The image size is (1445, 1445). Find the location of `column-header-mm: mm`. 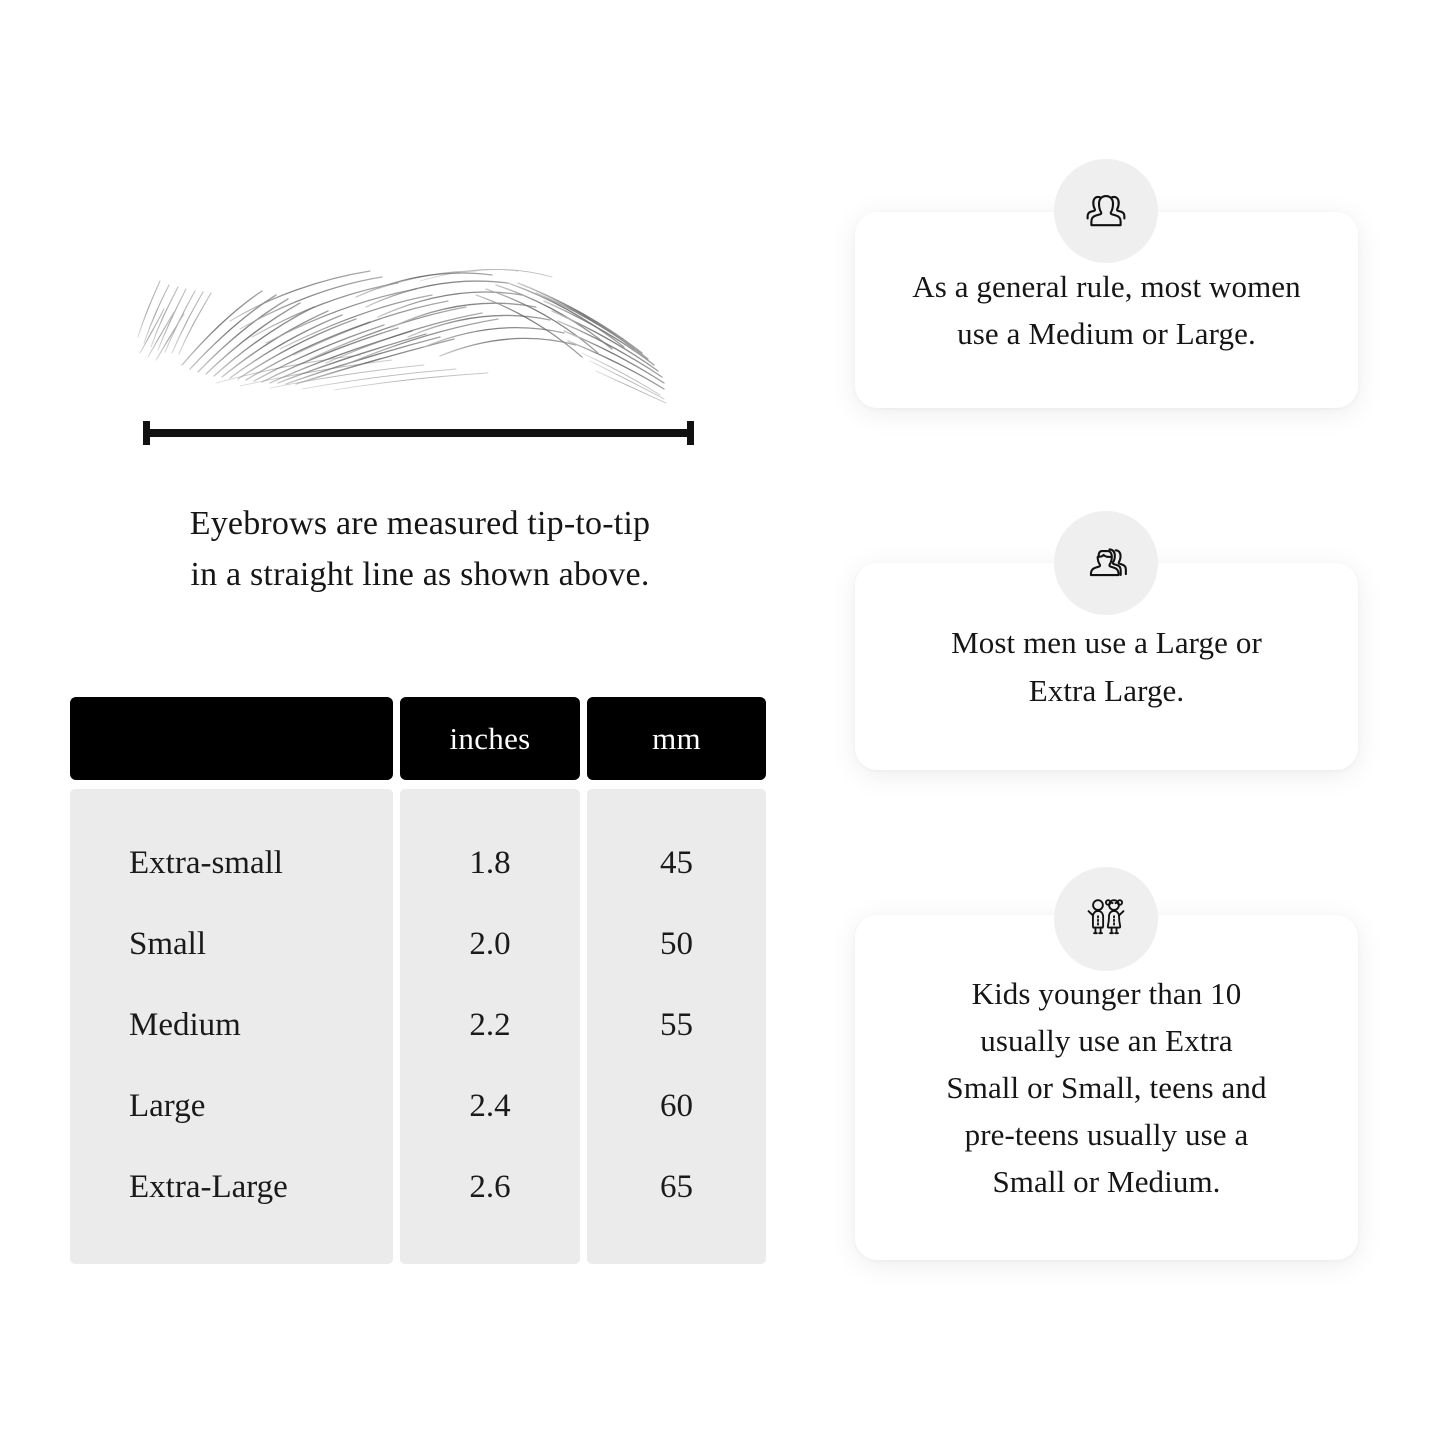

column-header-mm: mm is located at coordinates (676, 738).